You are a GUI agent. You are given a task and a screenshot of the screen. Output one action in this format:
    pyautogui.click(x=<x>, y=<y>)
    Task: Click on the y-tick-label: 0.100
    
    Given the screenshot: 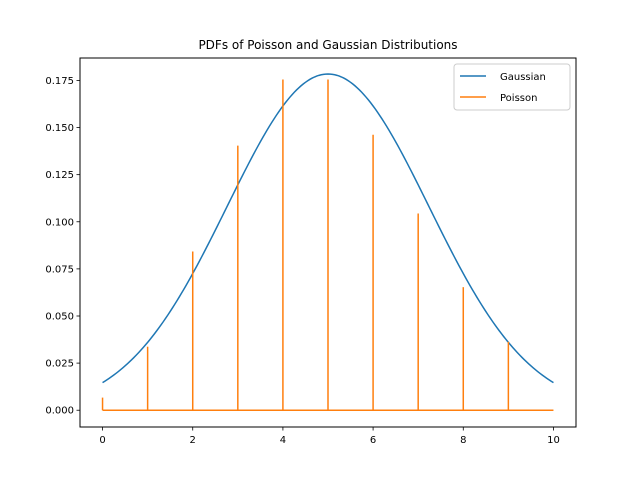 What is the action you would take?
    pyautogui.click(x=59, y=222)
    